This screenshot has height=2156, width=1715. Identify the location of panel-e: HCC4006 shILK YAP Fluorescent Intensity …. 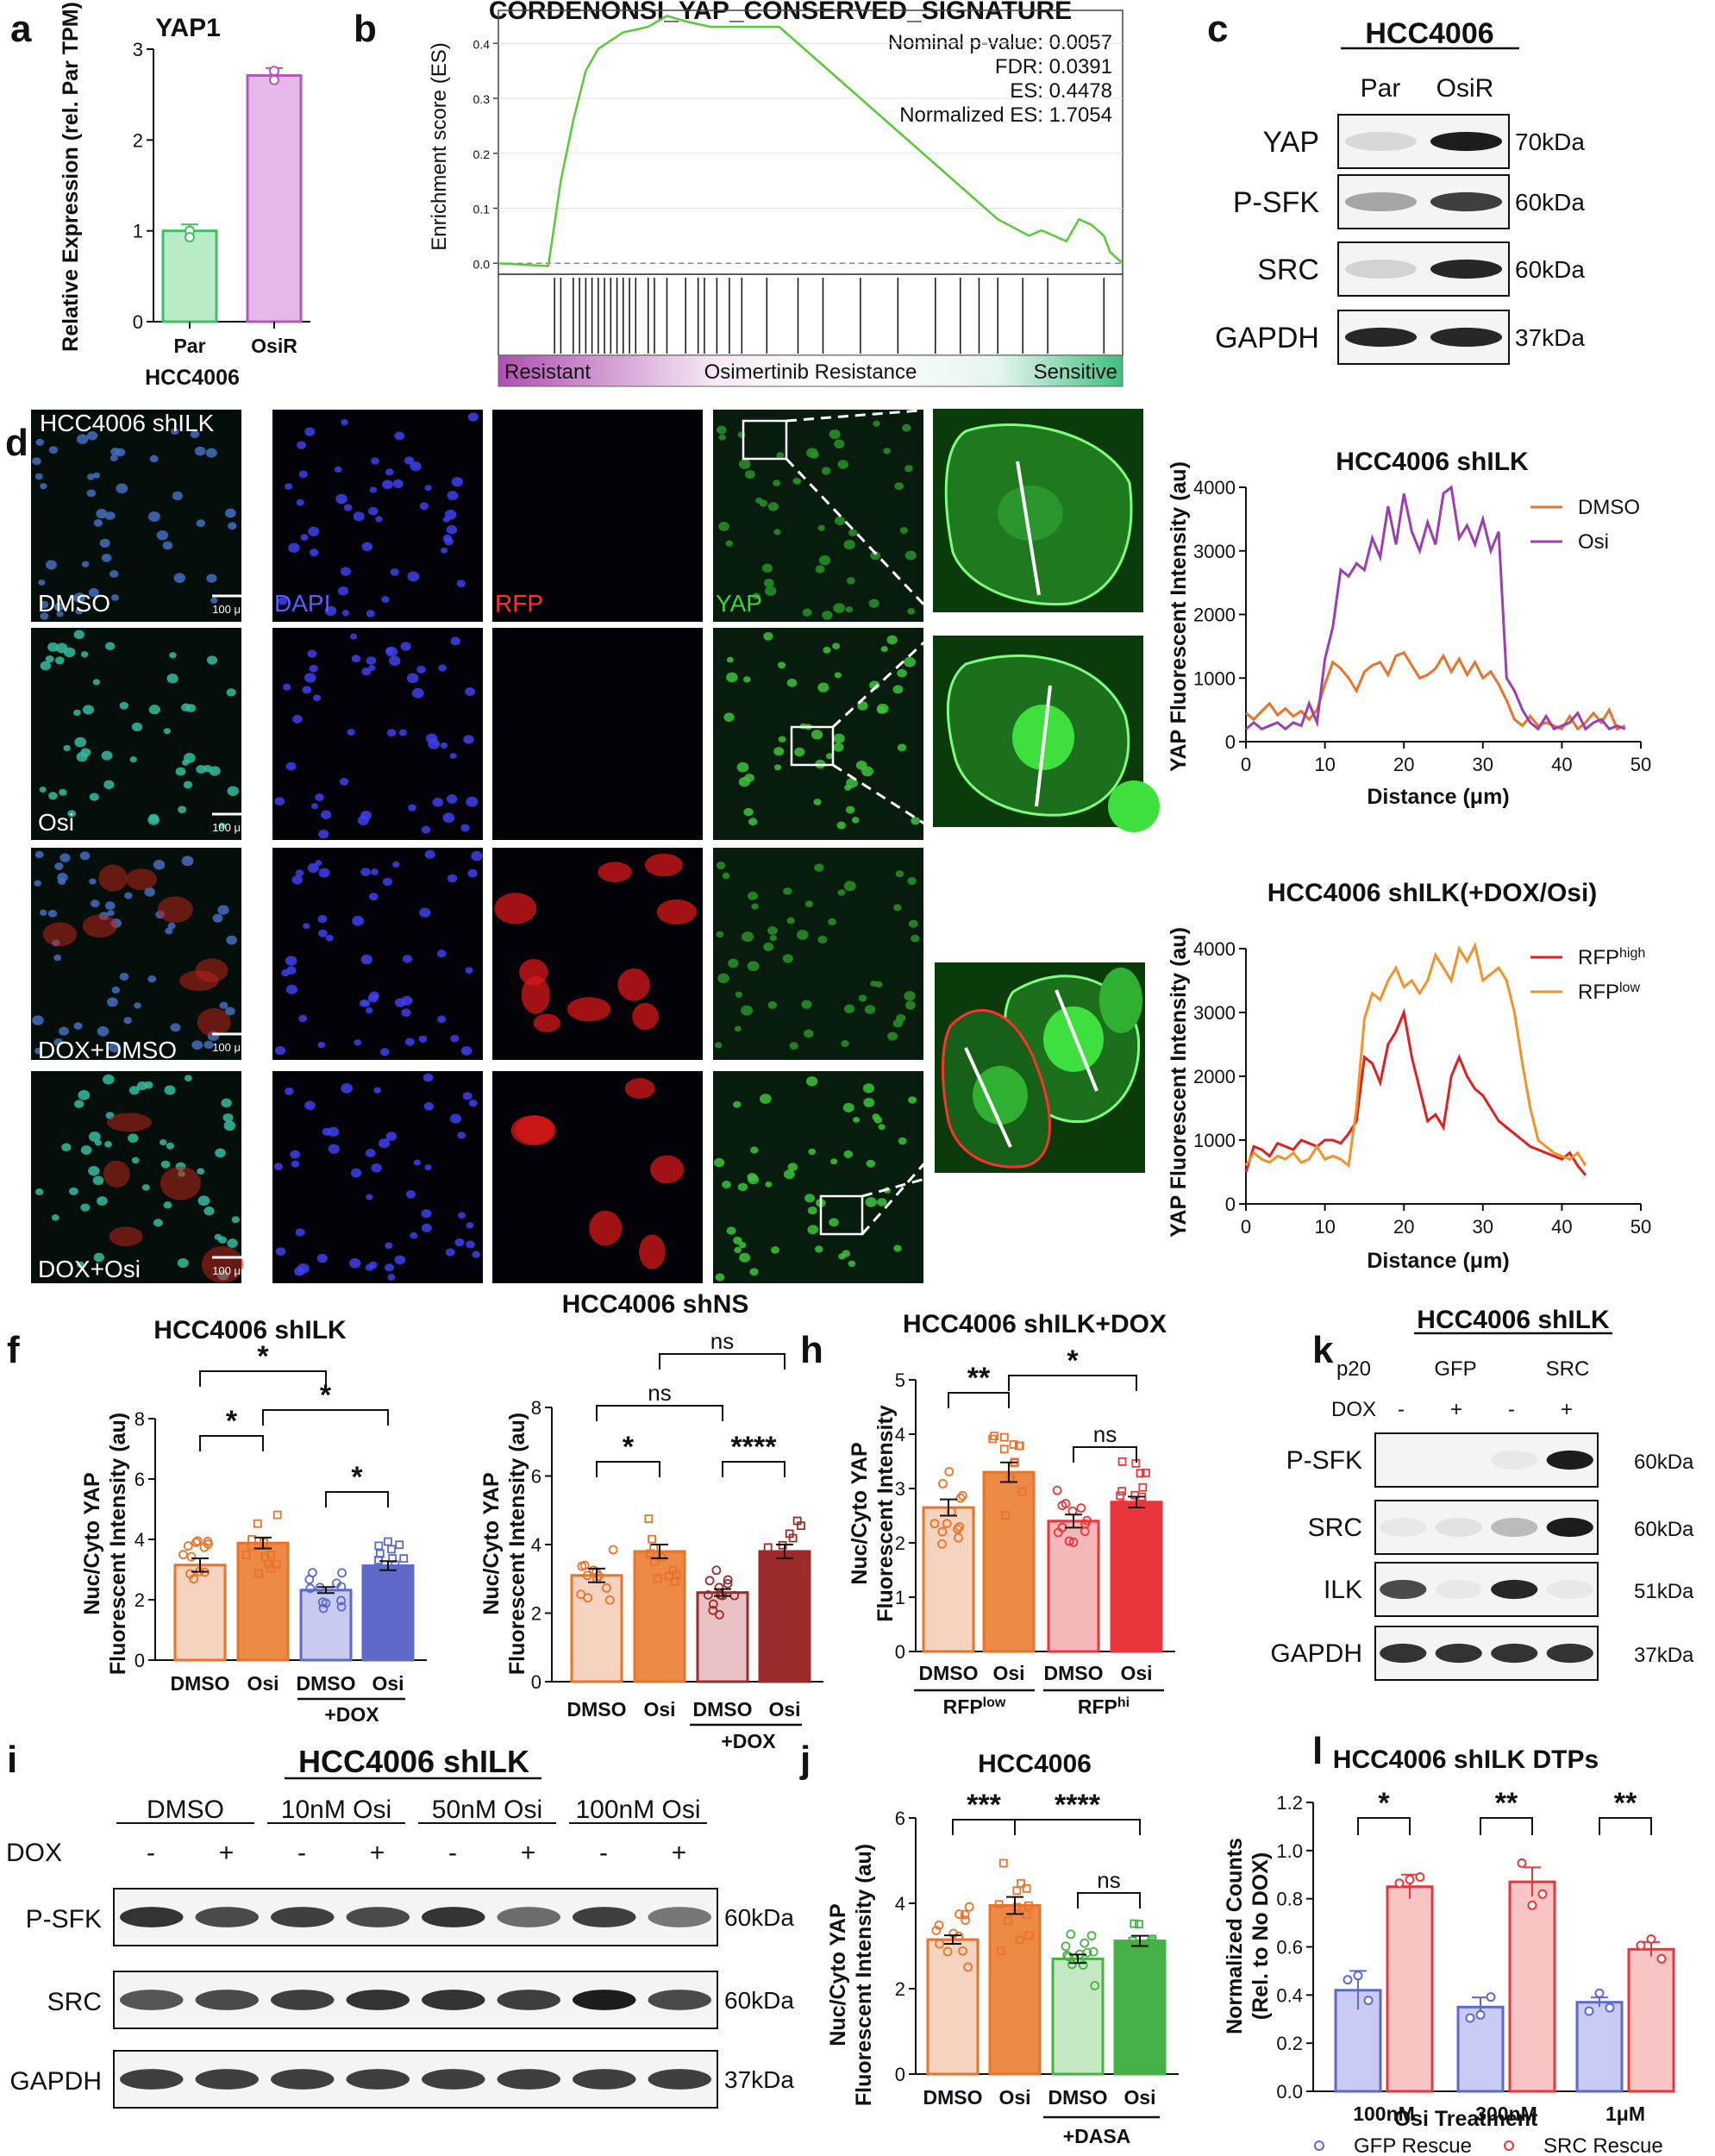
(1409, 628).